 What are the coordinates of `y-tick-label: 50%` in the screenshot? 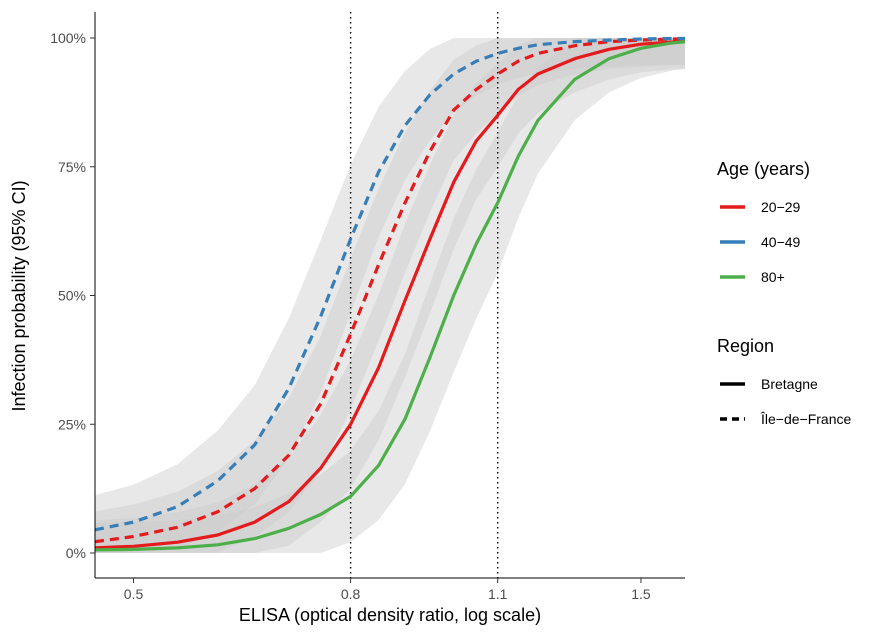 It's located at (72, 296).